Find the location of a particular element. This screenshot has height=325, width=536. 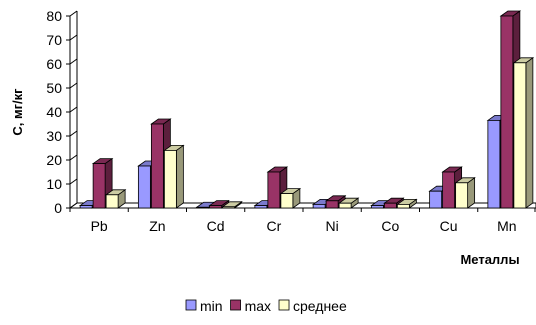

y-tick-label: 50 is located at coordinates (54, 88).